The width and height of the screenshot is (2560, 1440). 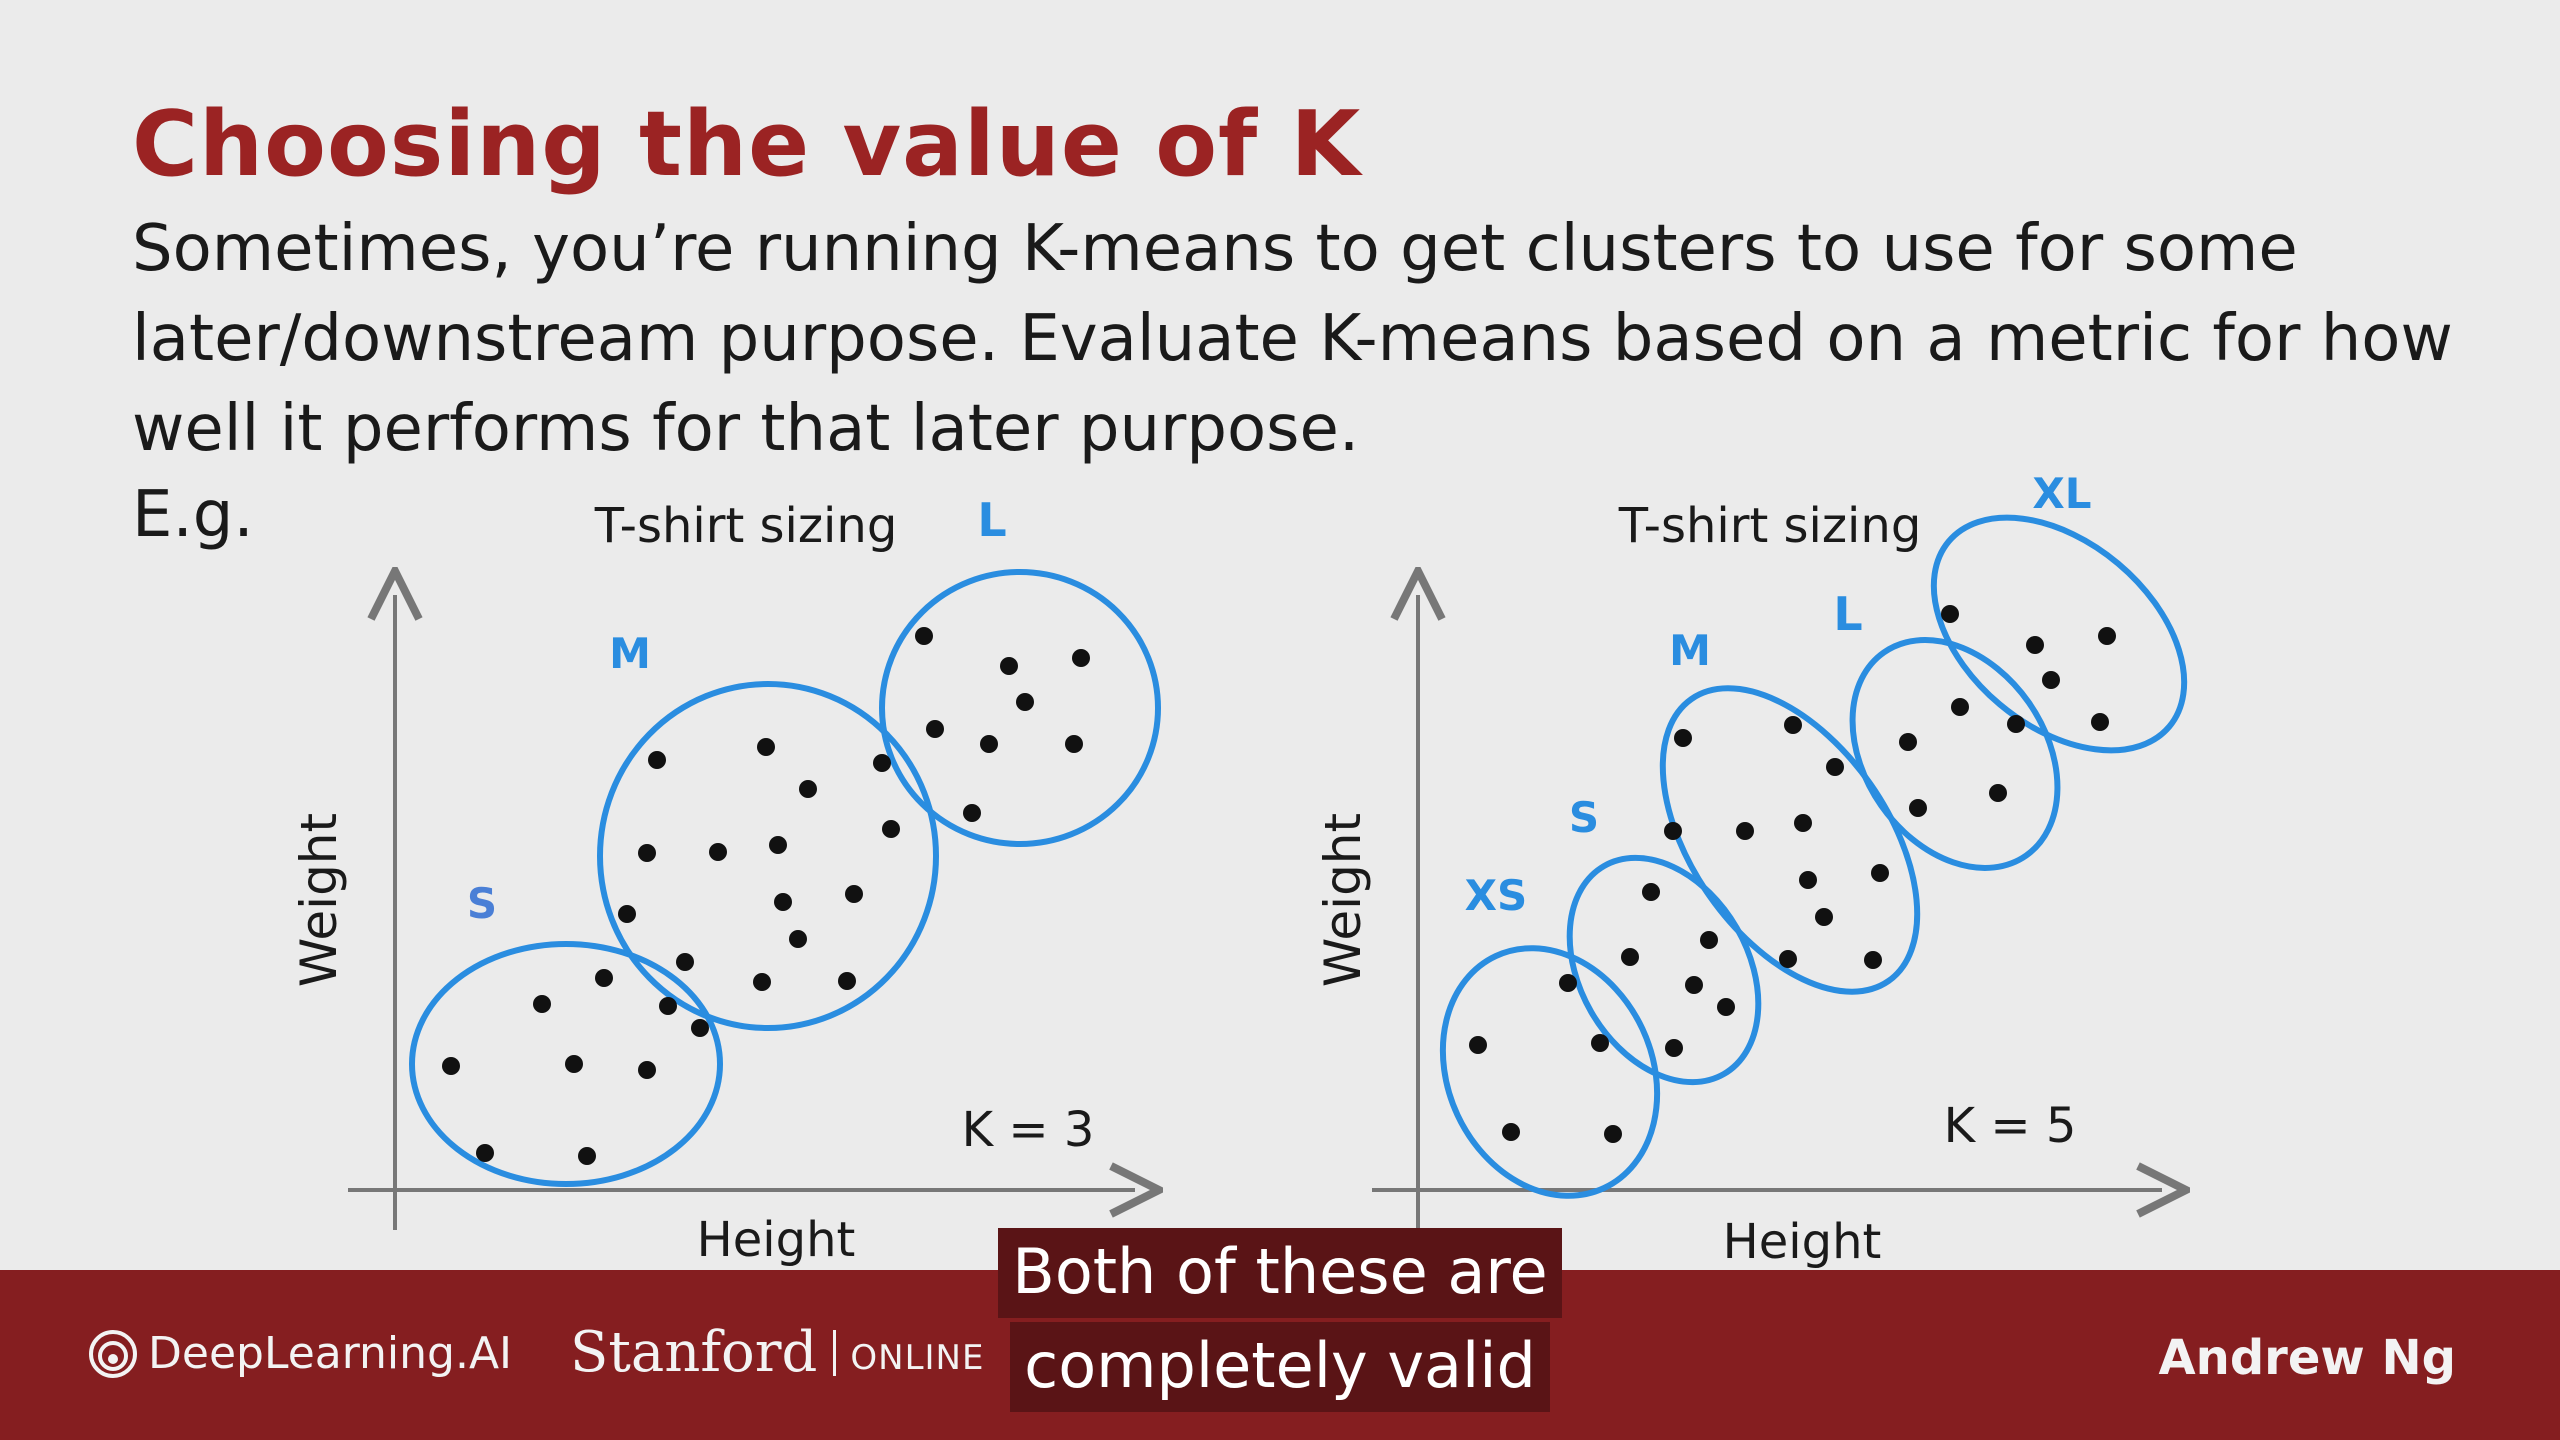 What do you see at coordinates (113, 1353) in the screenshot?
I see `deeplearning-logo-icon` at bounding box center [113, 1353].